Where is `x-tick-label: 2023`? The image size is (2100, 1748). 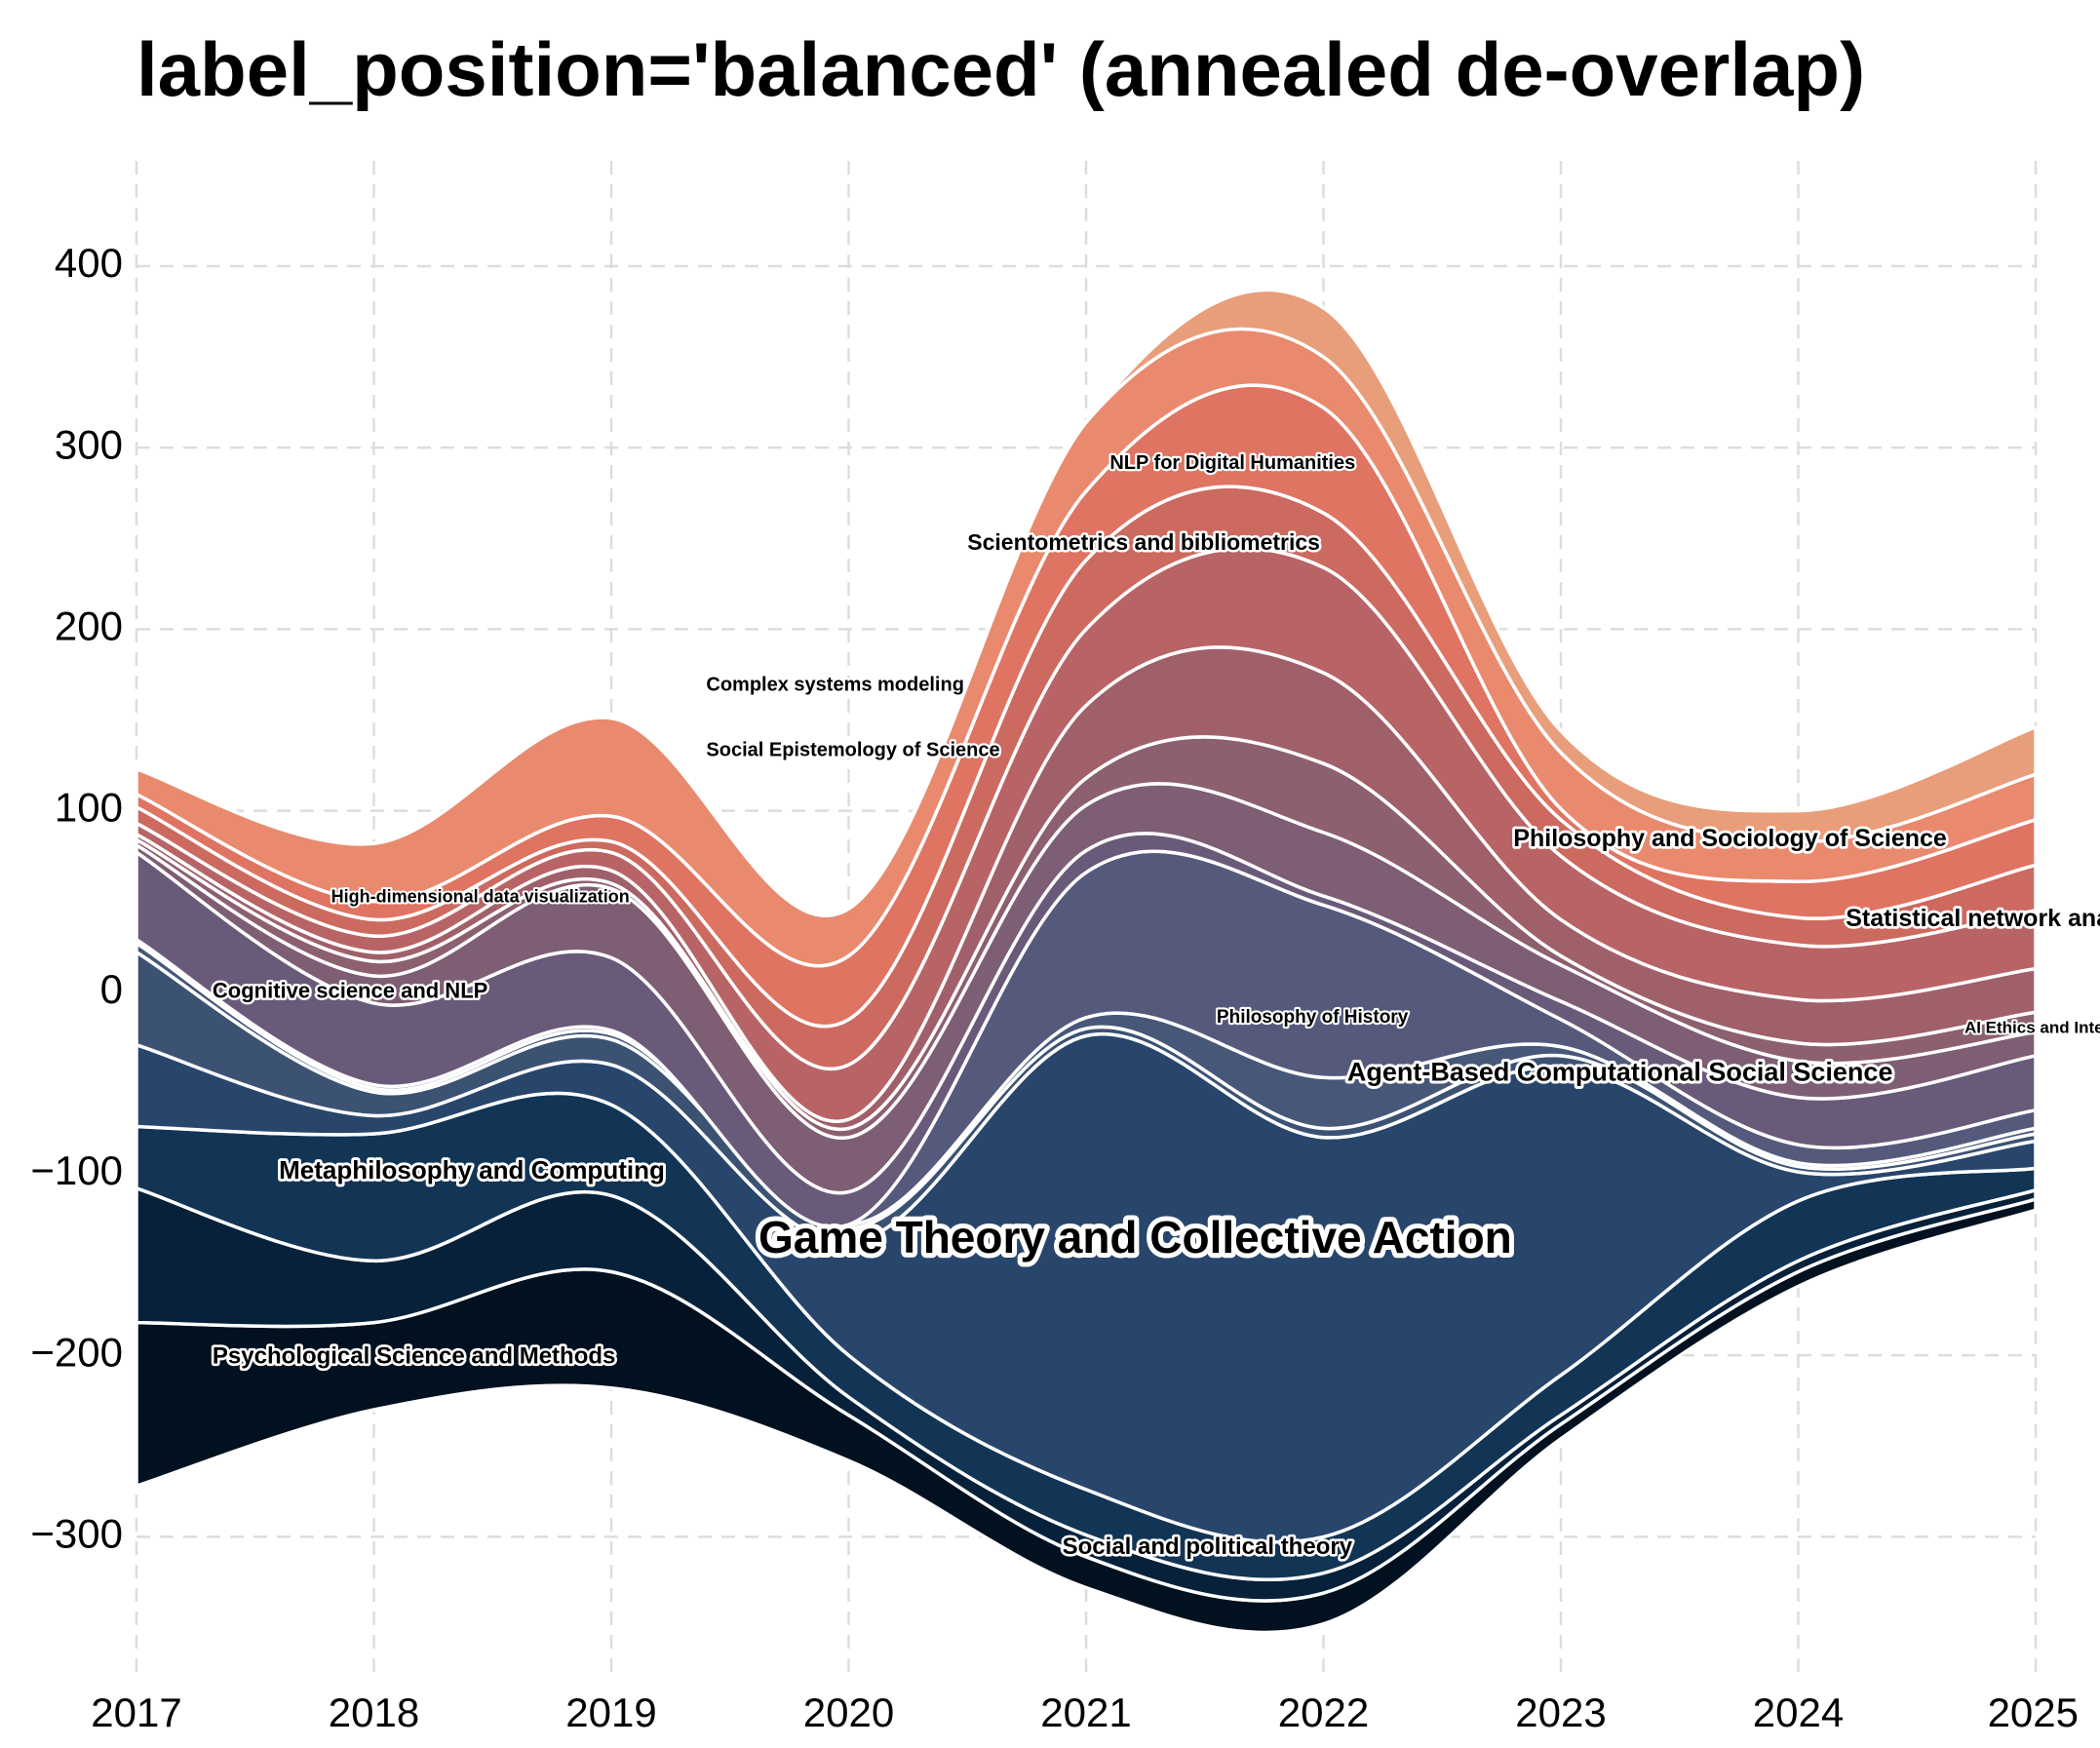 x-tick-label: 2023 is located at coordinates (1561, 1713).